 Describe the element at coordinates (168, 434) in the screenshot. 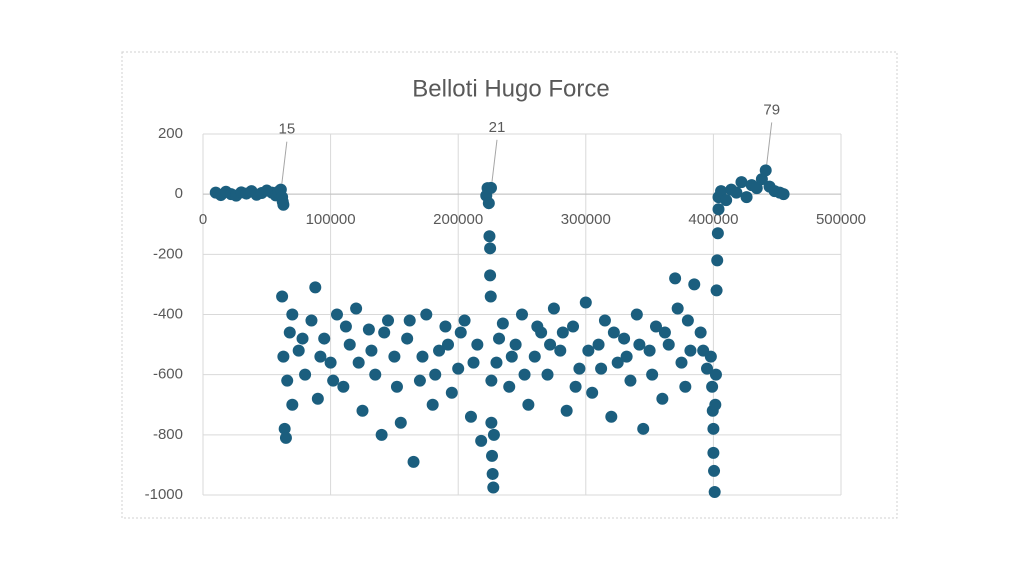

I see `y-tick-label: -800` at that location.